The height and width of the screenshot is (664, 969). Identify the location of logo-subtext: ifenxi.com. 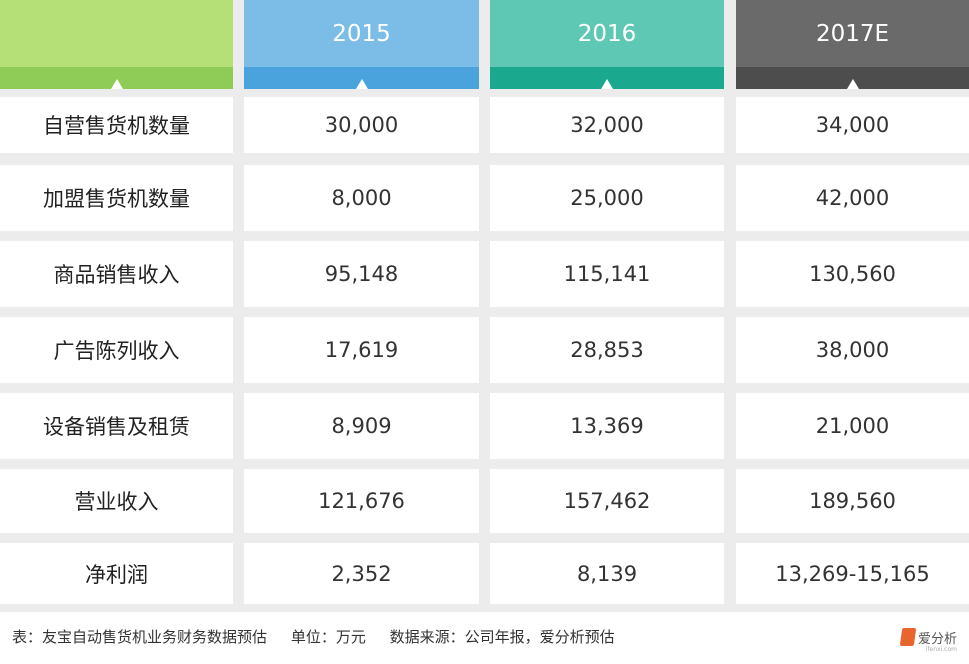
(941, 649).